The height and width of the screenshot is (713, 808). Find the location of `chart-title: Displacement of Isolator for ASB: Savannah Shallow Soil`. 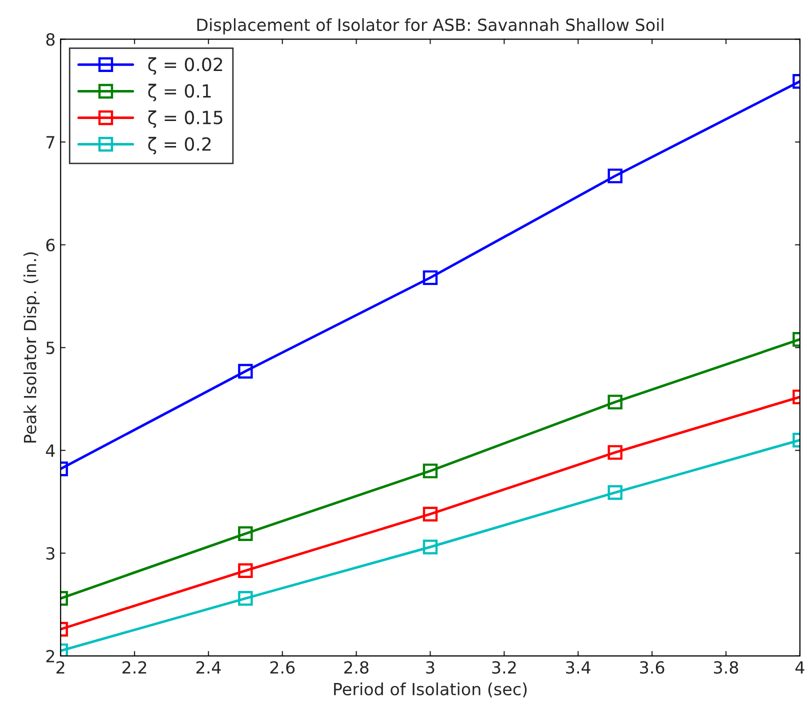

chart-title: Displacement of Isolator for ASB: Savannah Shallow Soil is located at coordinates (430, 26).